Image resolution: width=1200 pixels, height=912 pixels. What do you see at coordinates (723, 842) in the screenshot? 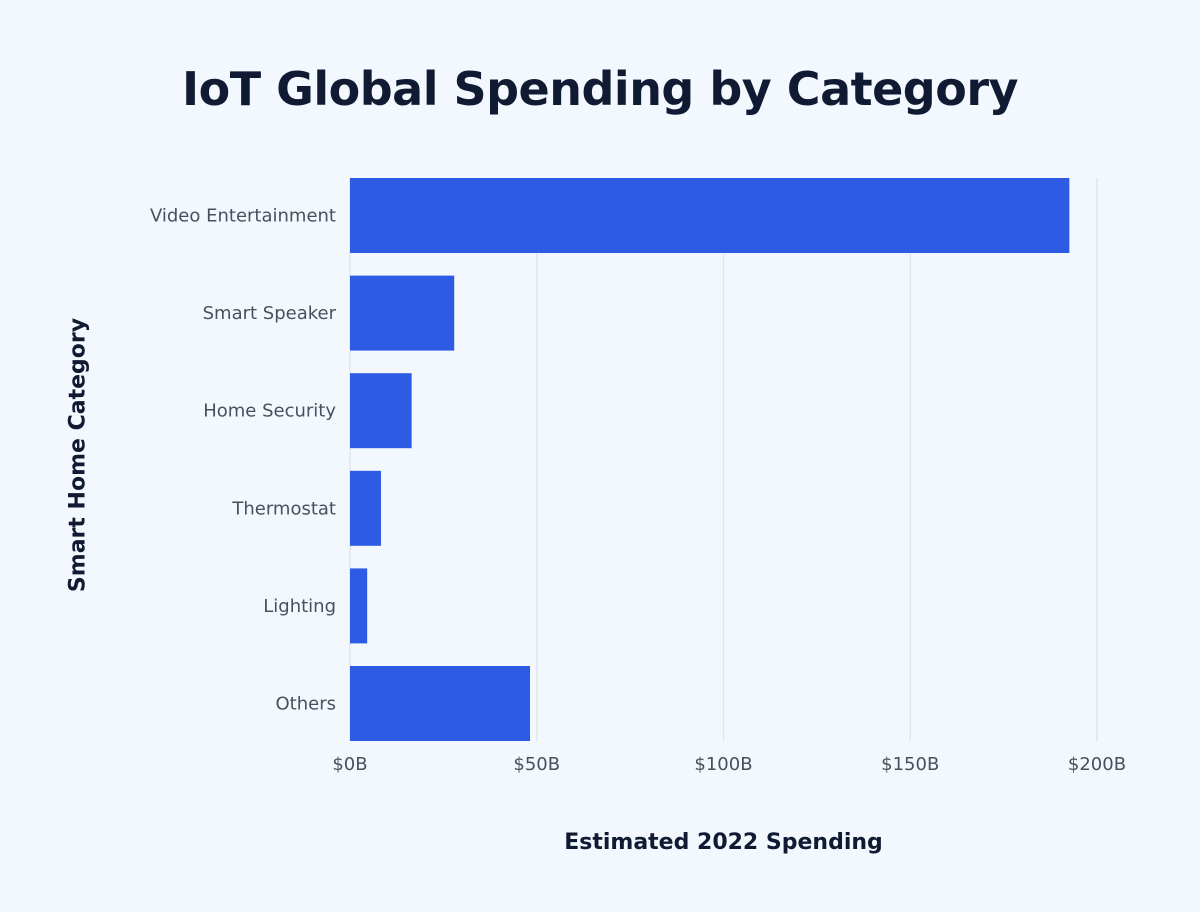
I see `x-axis-label: Estimated 2022 Spending` at bounding box center [723, 842].